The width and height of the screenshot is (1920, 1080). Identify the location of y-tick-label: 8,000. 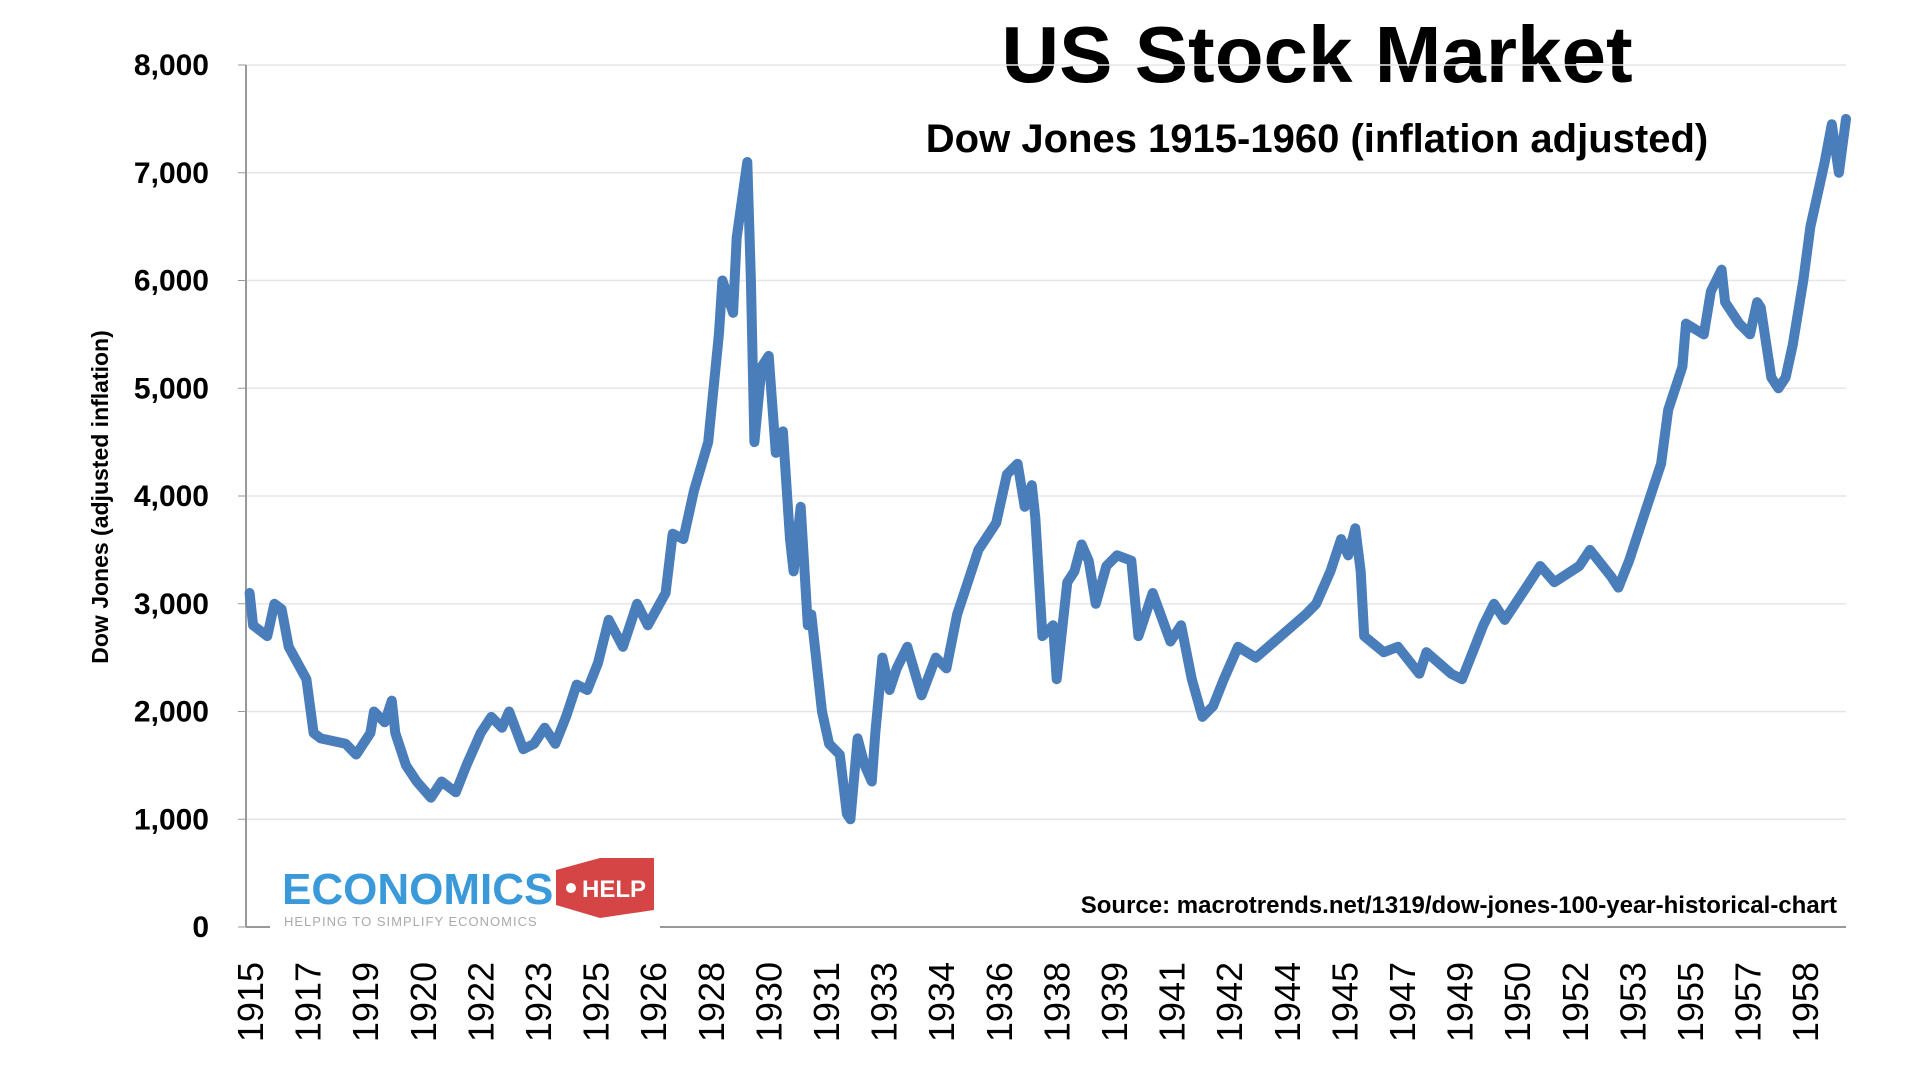
(171, 65).